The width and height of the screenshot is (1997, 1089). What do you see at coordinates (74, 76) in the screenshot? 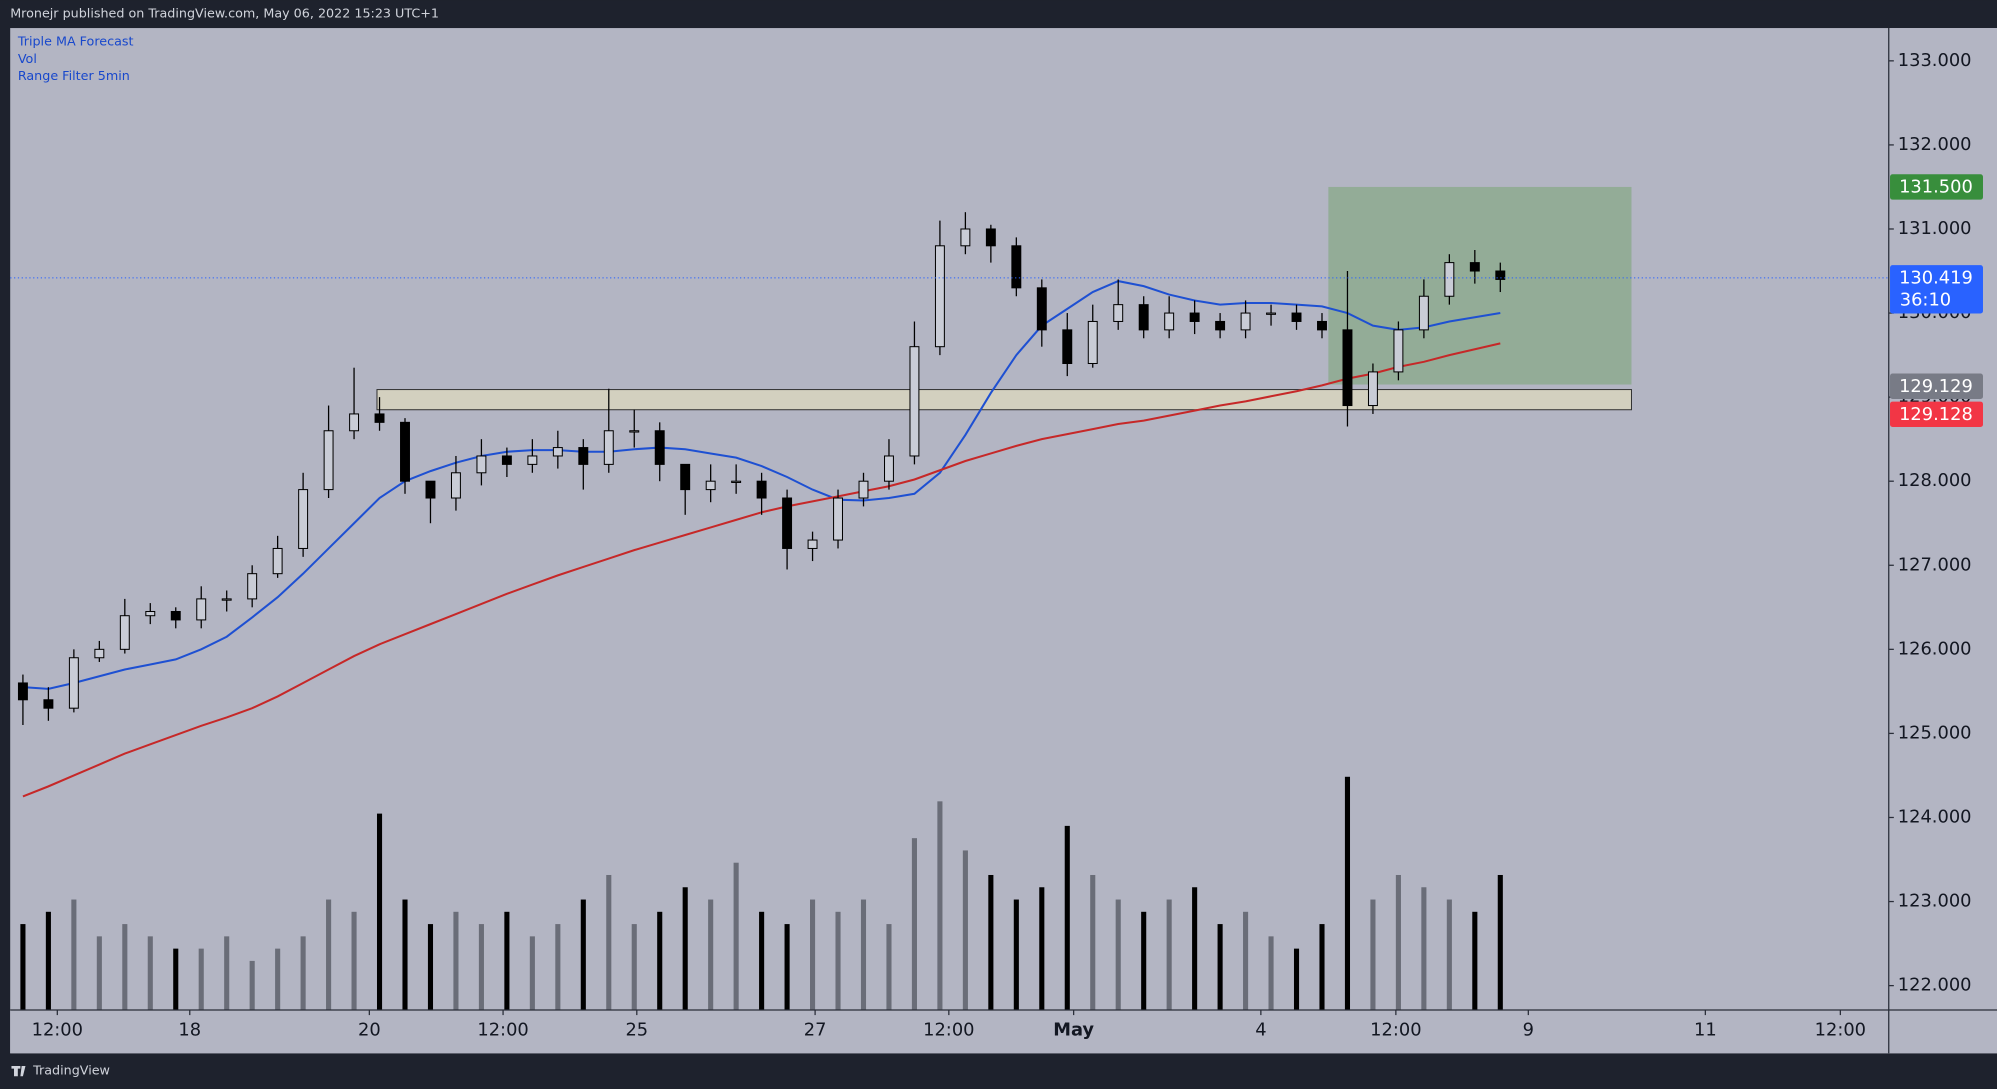
I see `legend-item: Range Filter 5min` at bounding box center [74, 76].